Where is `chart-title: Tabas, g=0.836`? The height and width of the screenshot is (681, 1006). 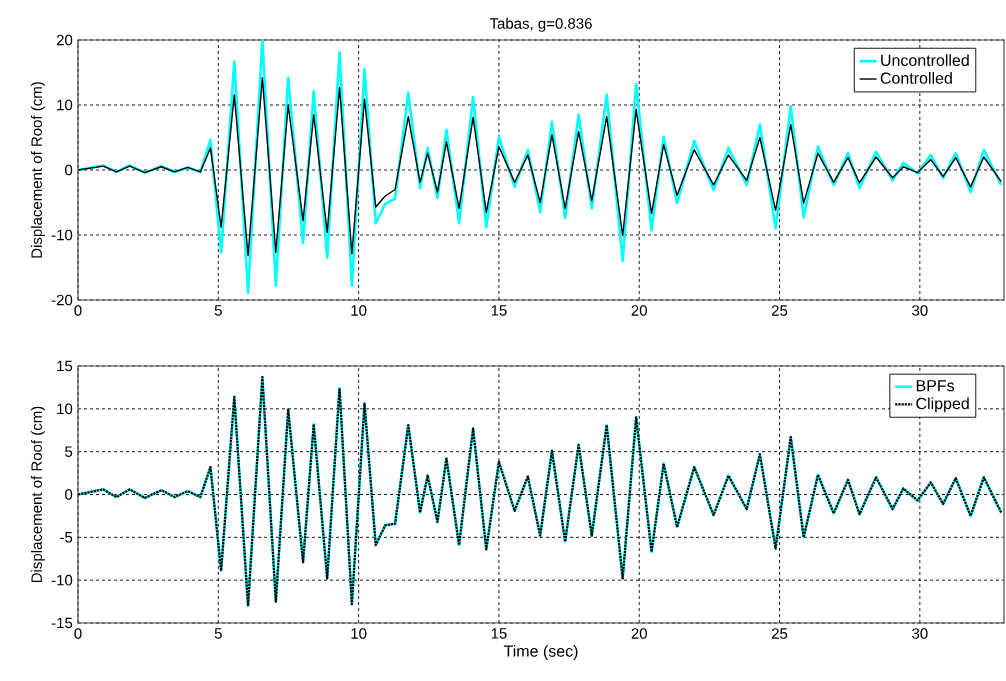
chart-title: Tabas, g=0.836 is located at coordinates (540, 24).